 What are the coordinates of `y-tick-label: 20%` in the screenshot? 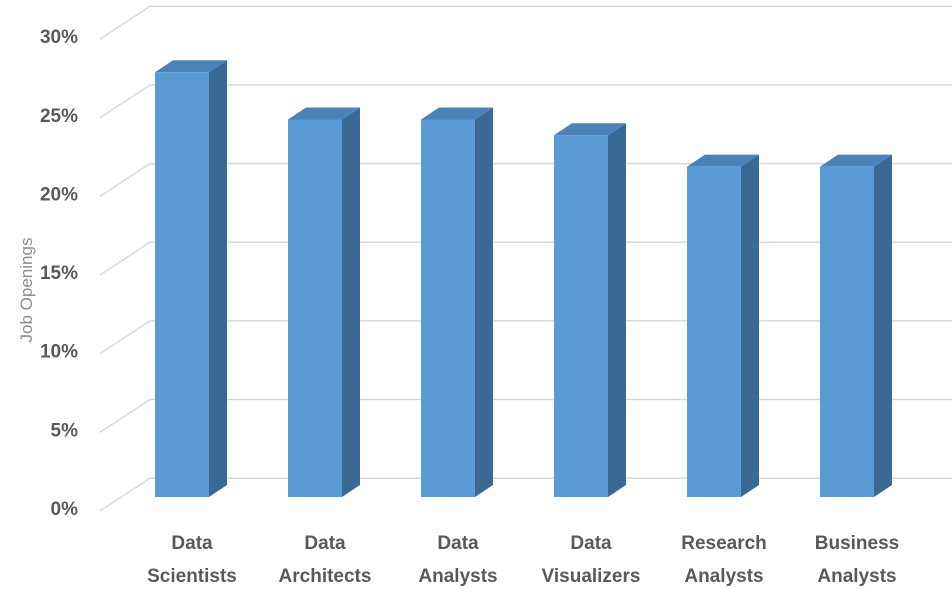 It's located at (59, 194).